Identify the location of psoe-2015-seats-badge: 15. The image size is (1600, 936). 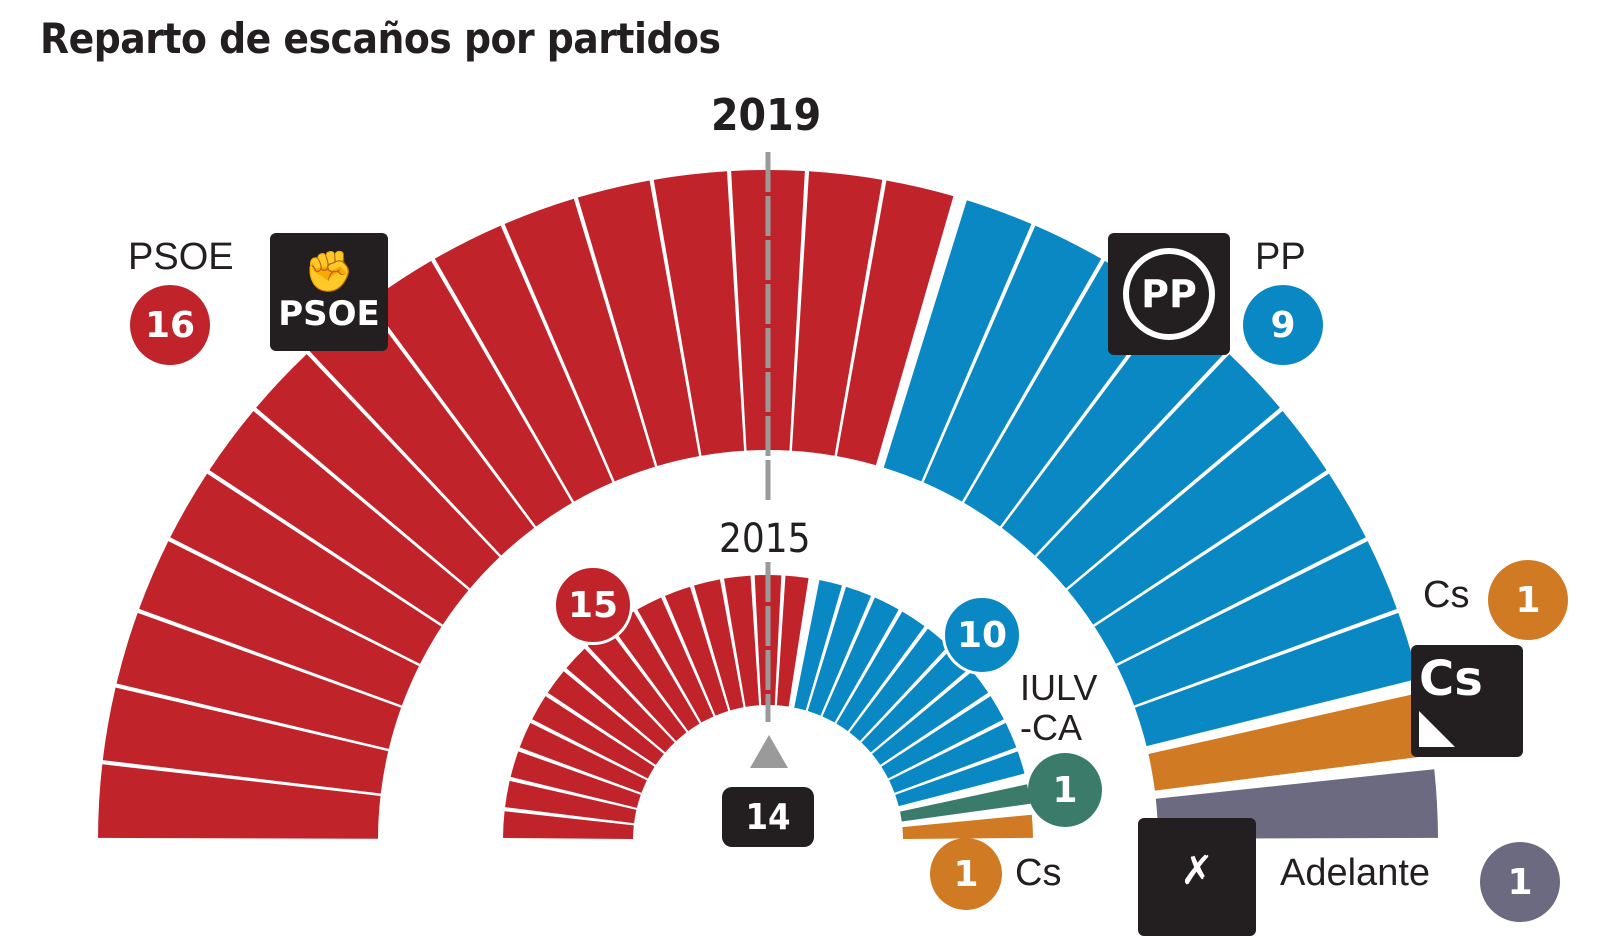
(593, 605).